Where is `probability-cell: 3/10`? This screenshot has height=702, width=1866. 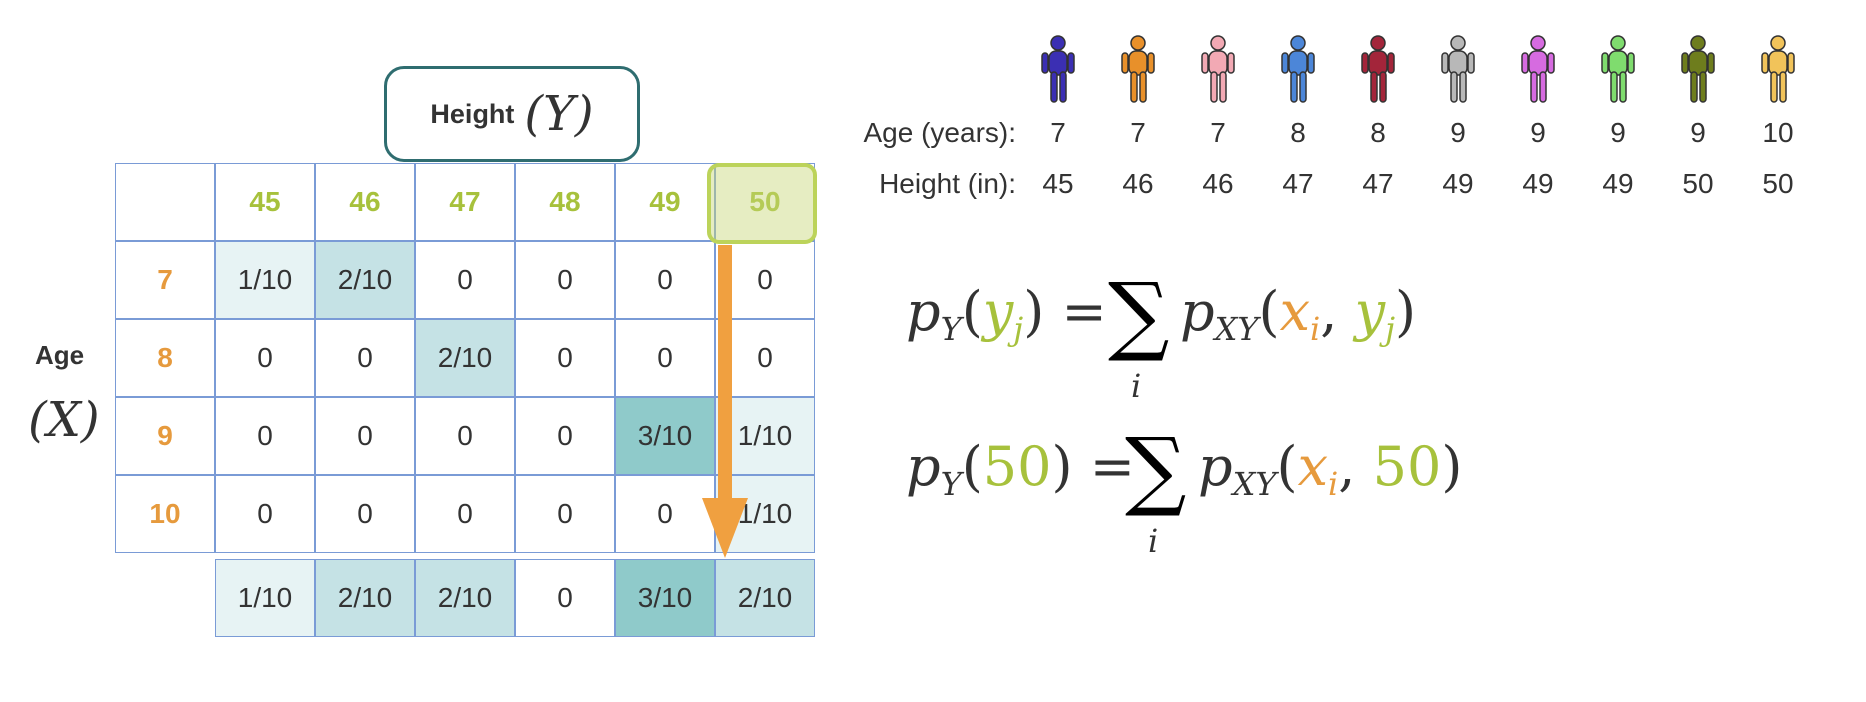 probability-cell: 3/10 is located at coordinates (665, 436).